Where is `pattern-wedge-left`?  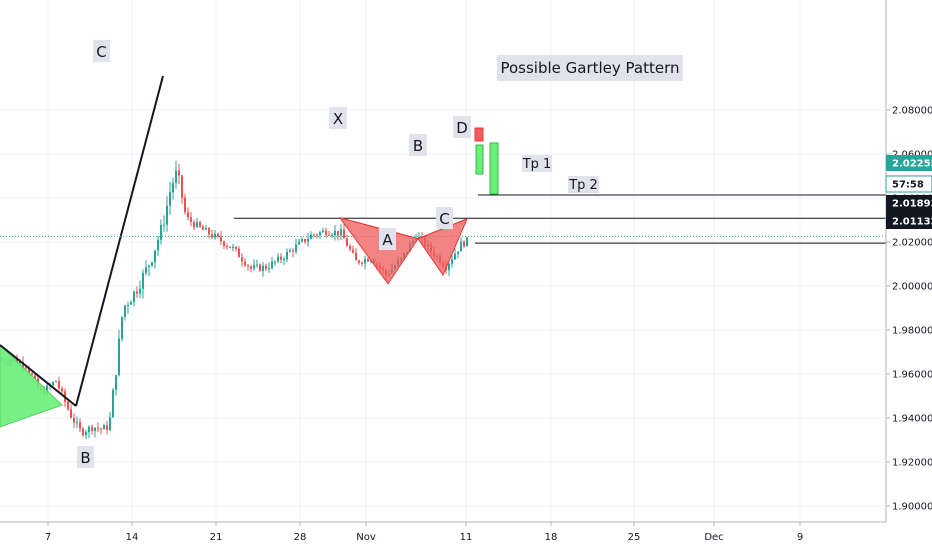 pattern-wedge-left is located at coordinates (31, 386).